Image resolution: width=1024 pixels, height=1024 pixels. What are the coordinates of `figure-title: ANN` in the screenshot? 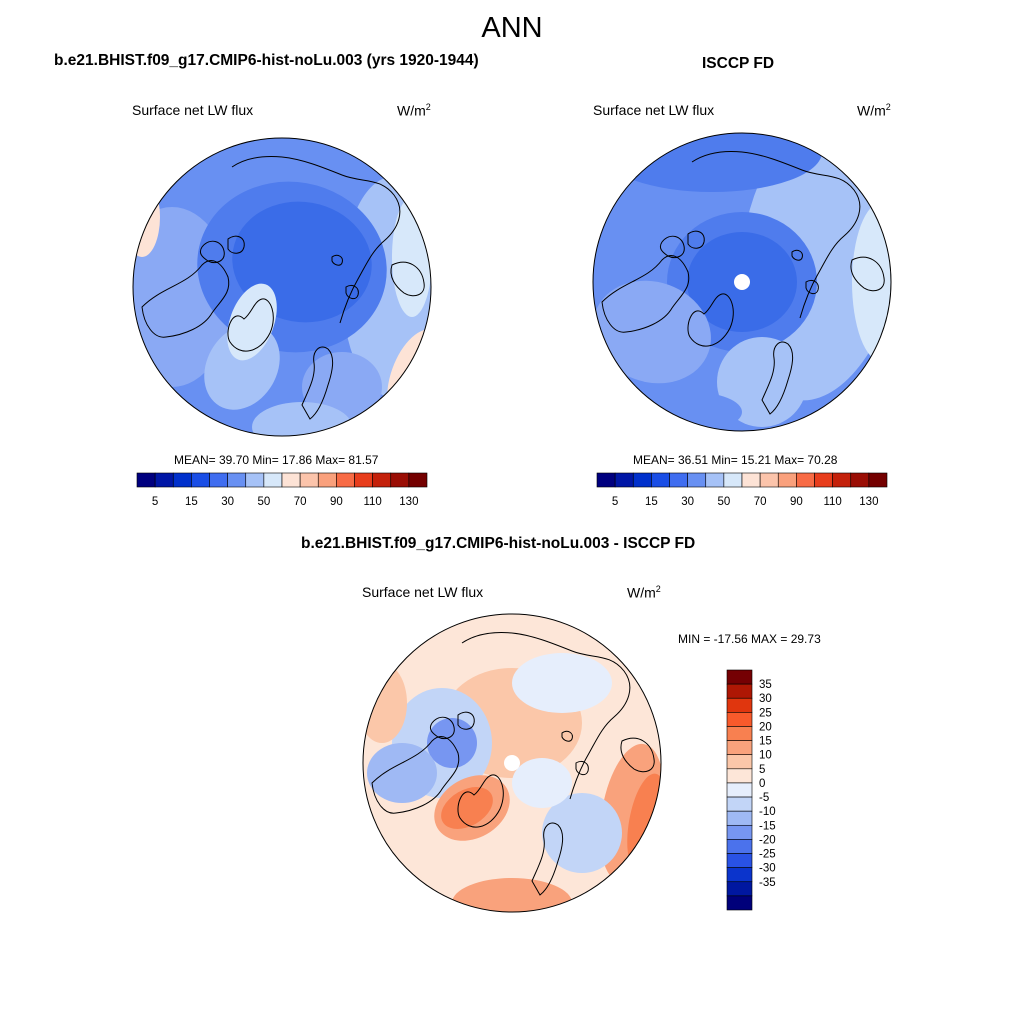 It's located at (512, 28).